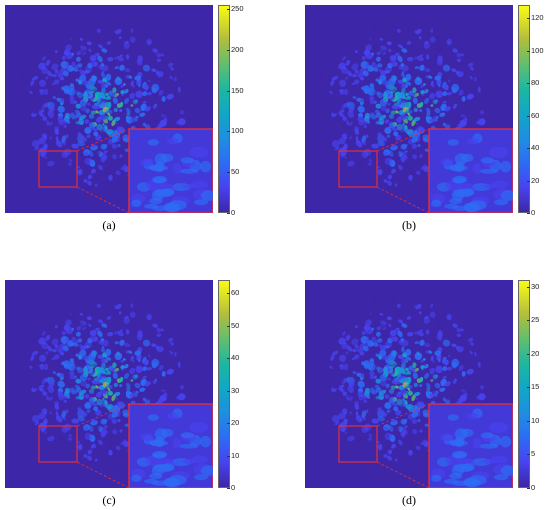  I want to click on colorbar-c, so click(224, 384).